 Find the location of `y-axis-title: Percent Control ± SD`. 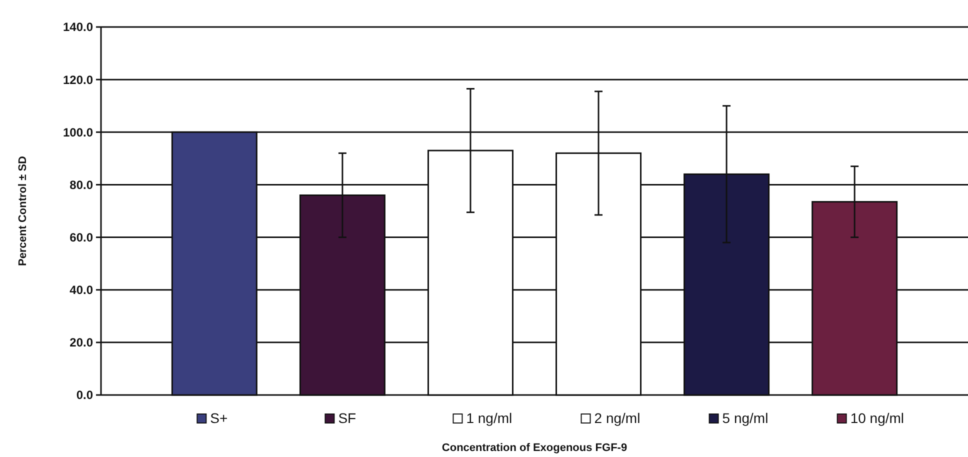

y-axis-title: Percent Control ± SD is located at coordinates (23, 211).